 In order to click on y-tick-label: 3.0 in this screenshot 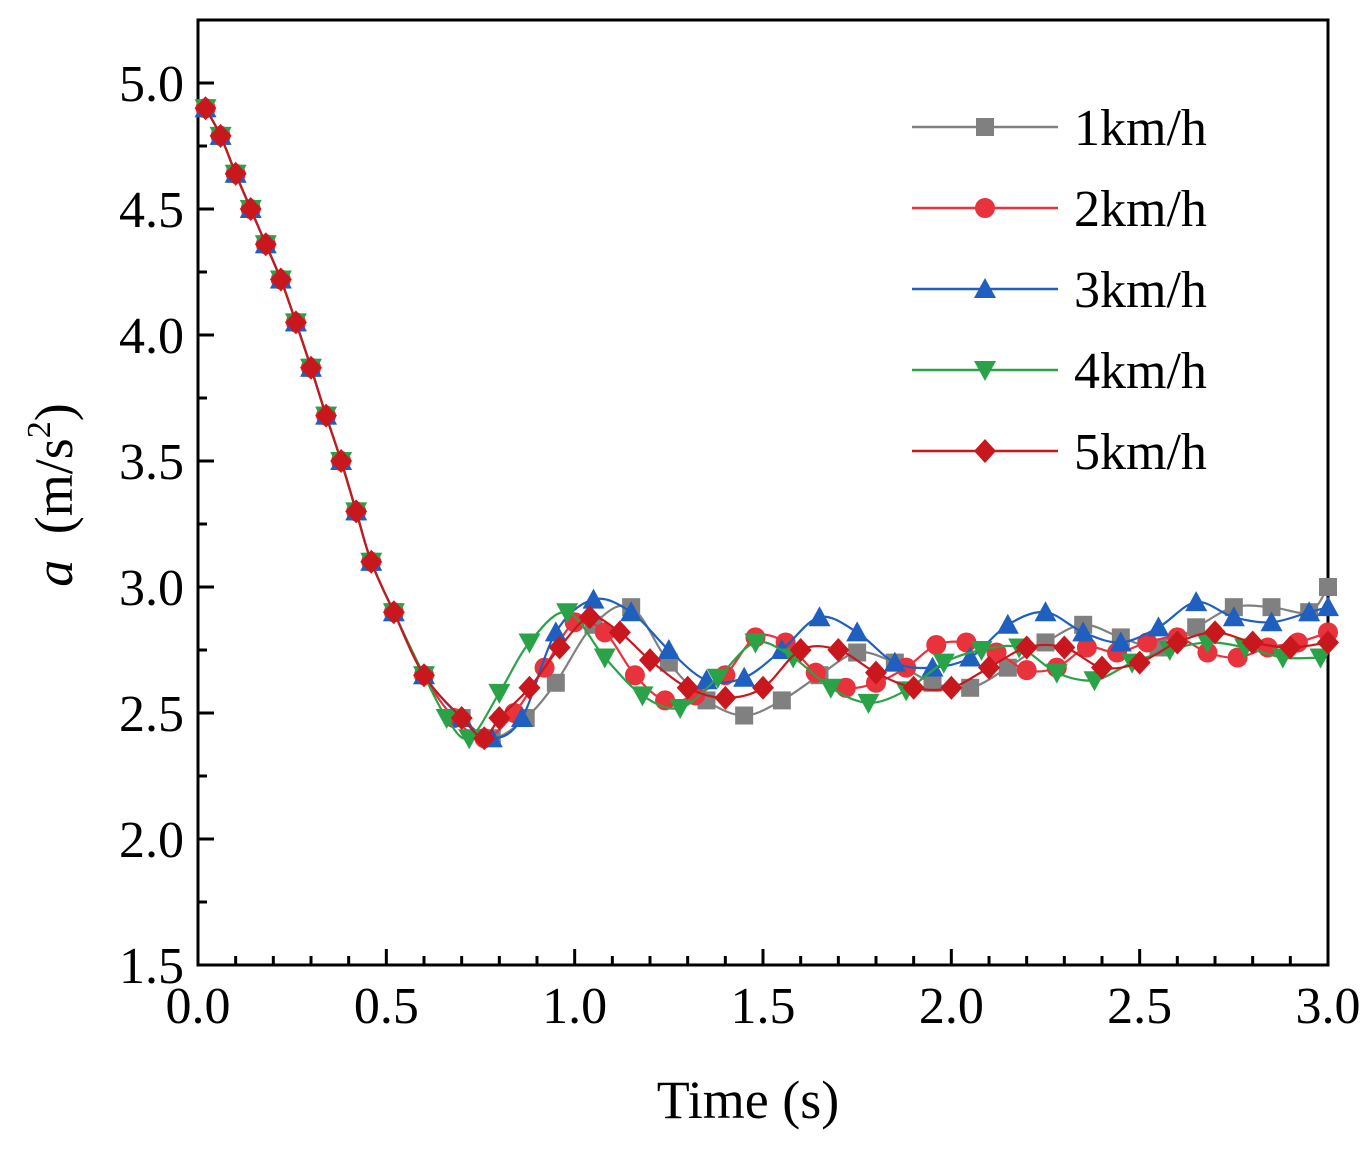, I will do `click(151, 588)`.